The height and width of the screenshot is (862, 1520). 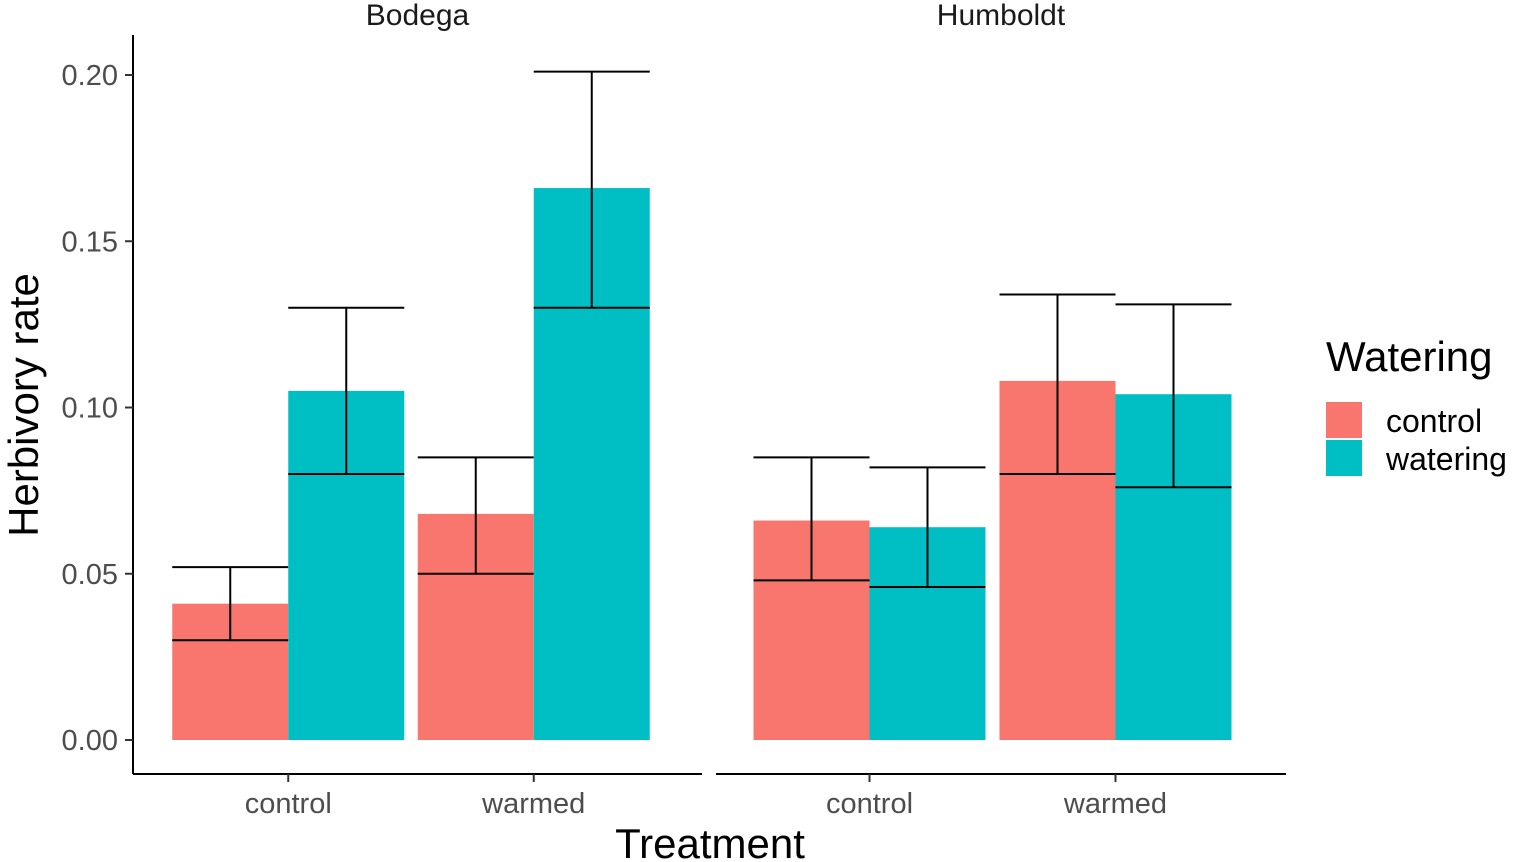 I want to click on y-axis: 0.00 0.05 0.10 0.15 0.20, so click(x=98, y=404).